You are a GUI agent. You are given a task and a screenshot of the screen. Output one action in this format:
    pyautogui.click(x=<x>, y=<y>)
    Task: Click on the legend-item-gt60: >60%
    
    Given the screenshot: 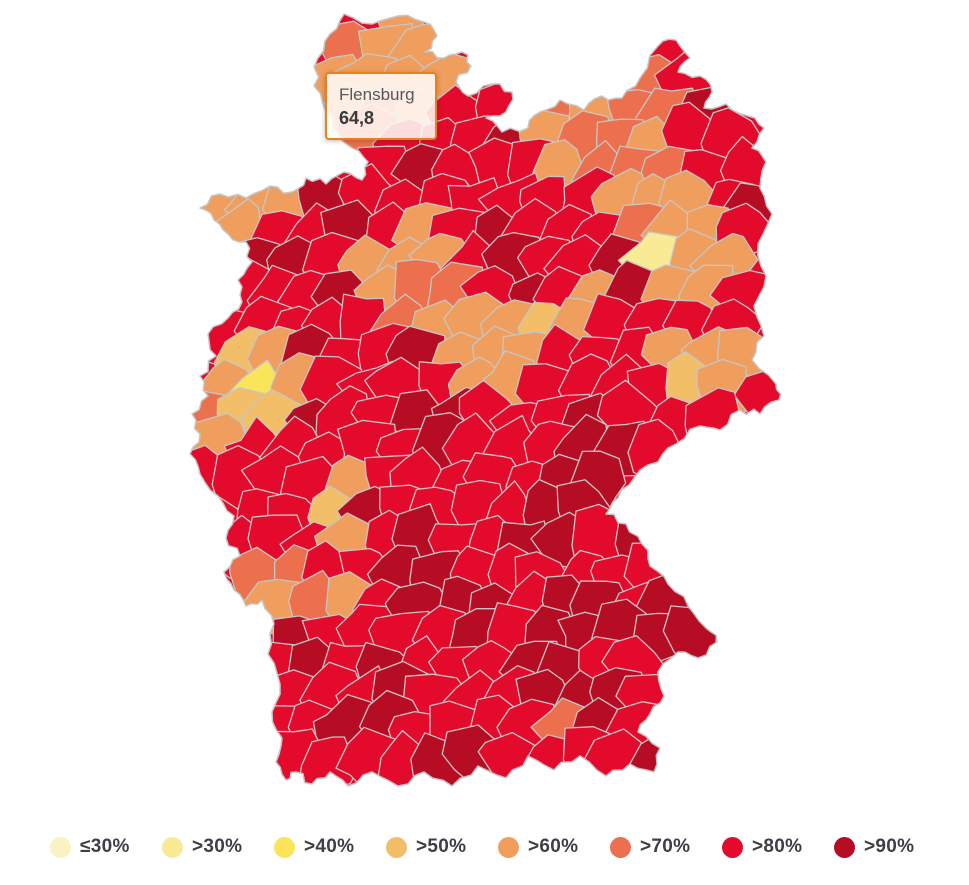 What is the action you would take?
    pyautogui.click(x=554, y=847)
    